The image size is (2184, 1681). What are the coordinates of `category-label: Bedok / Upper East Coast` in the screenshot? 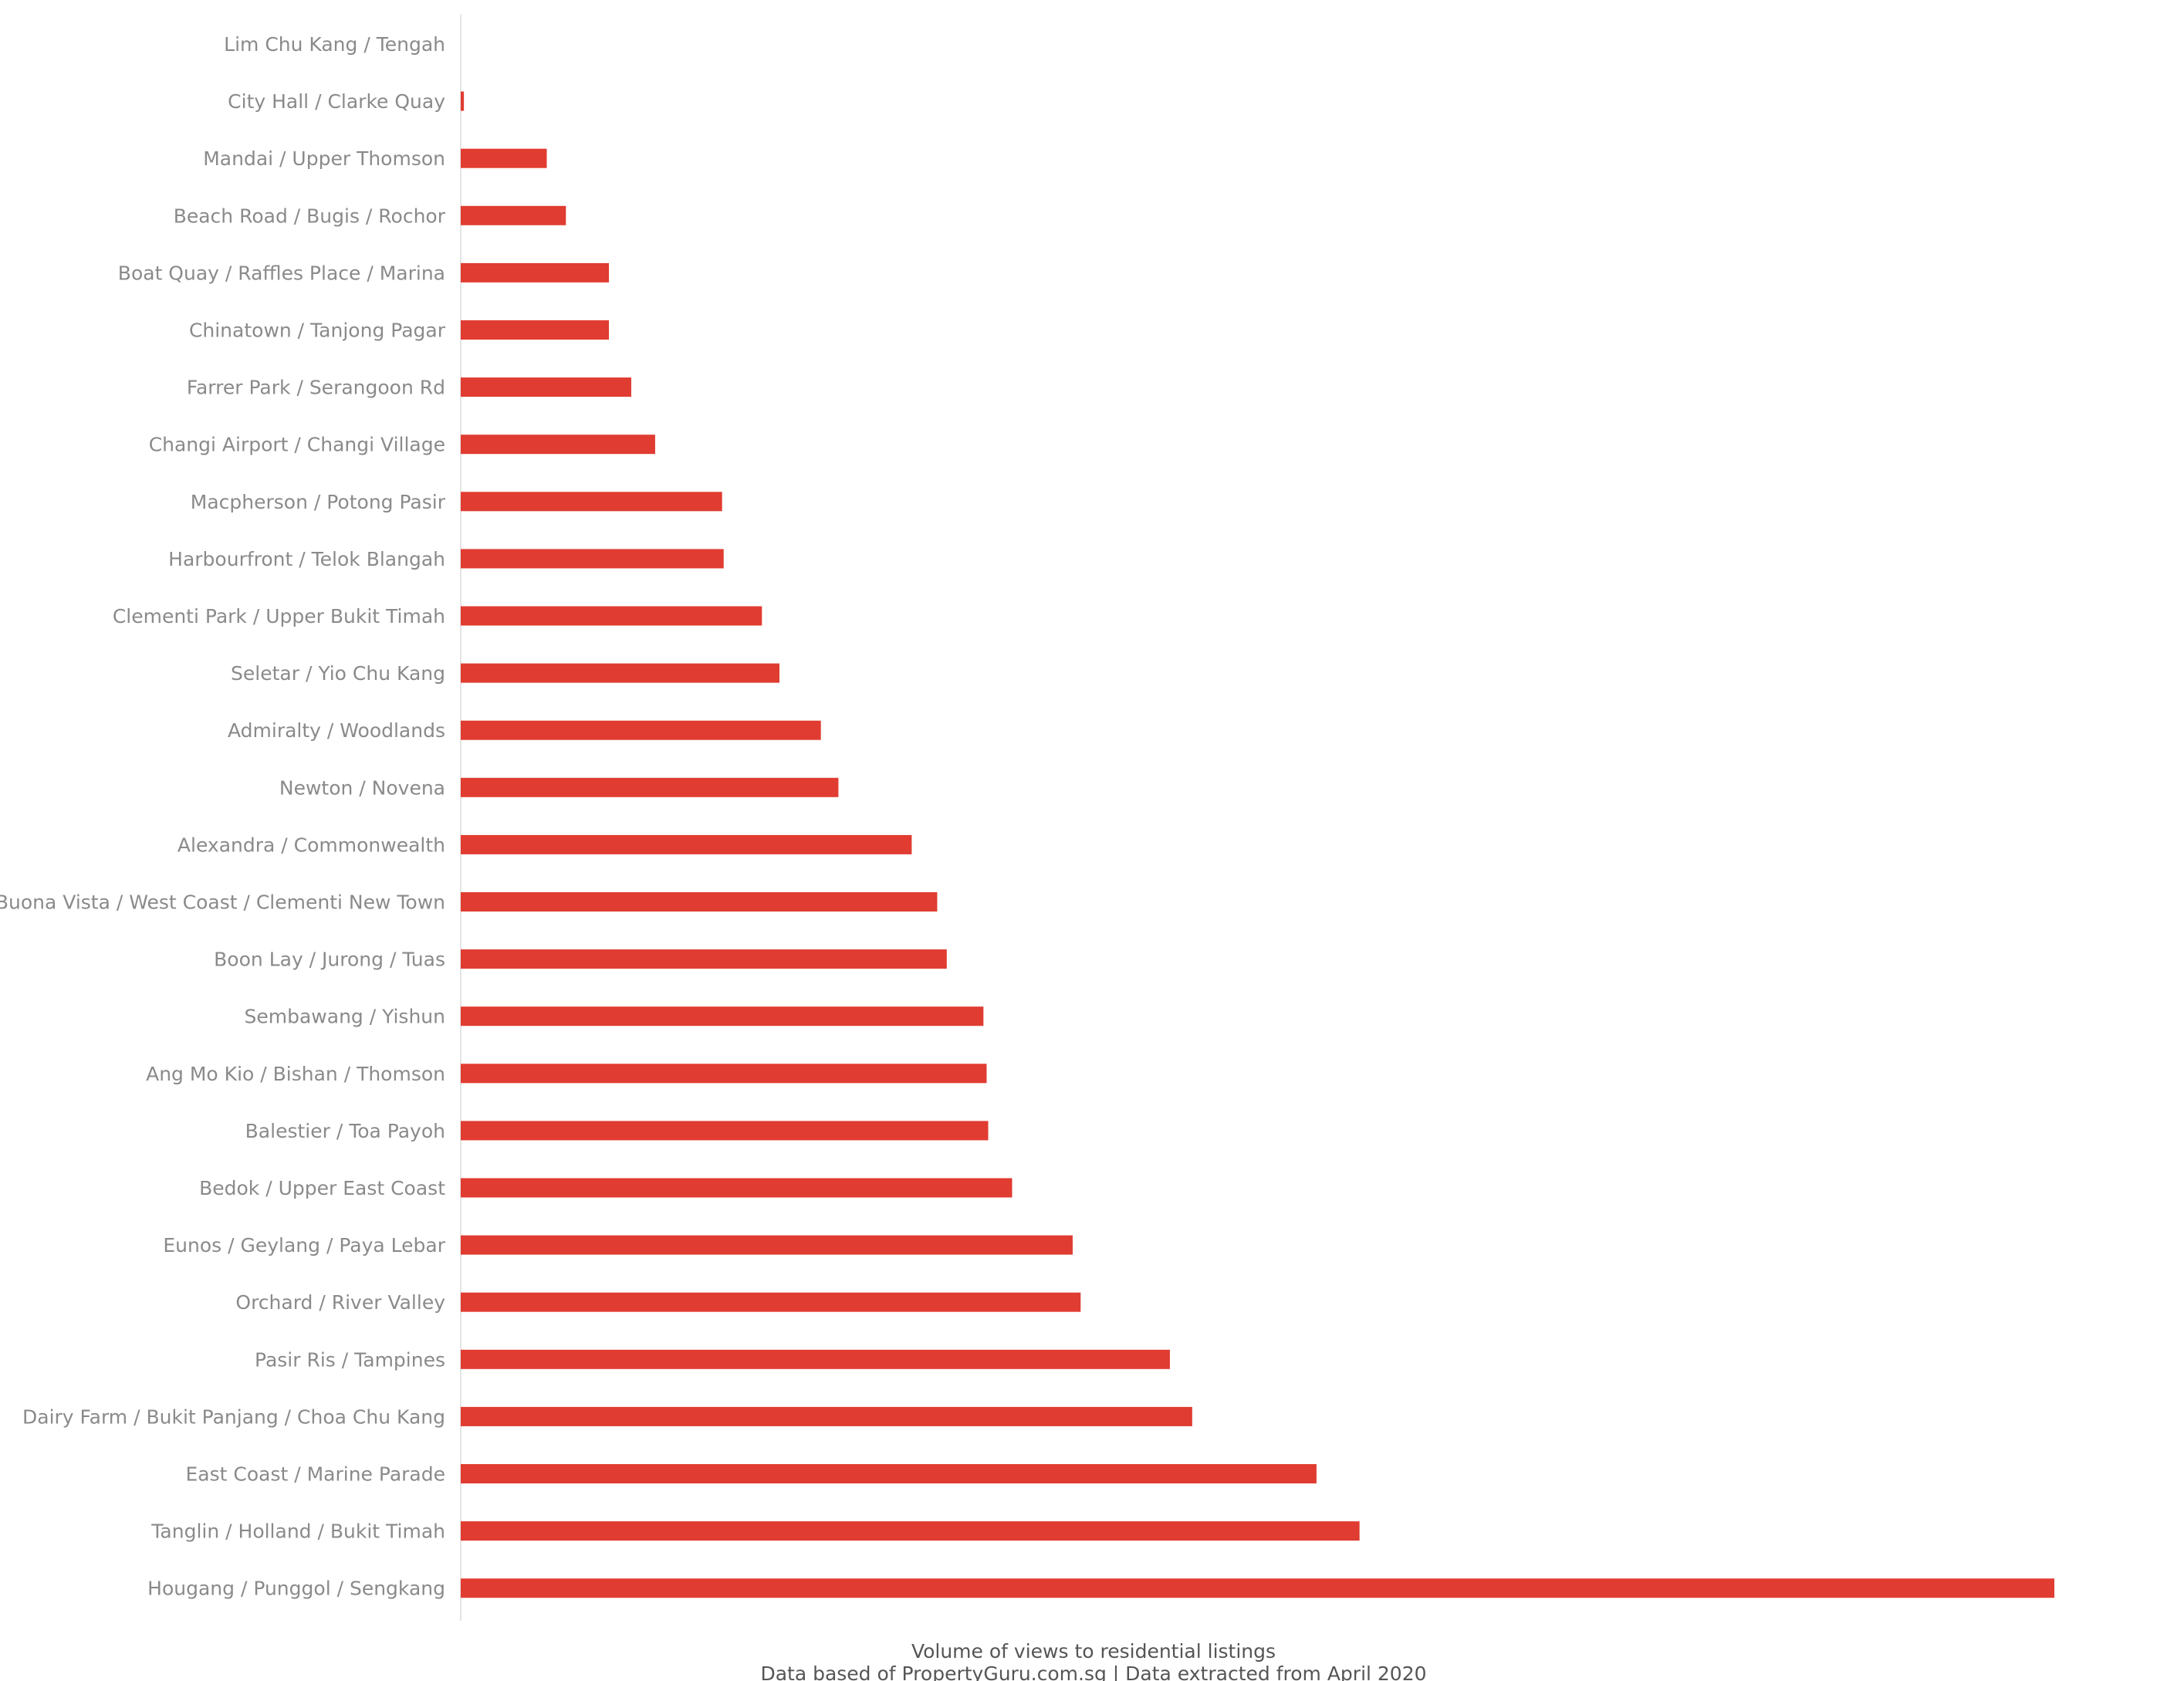 It's located at (322, 1188).